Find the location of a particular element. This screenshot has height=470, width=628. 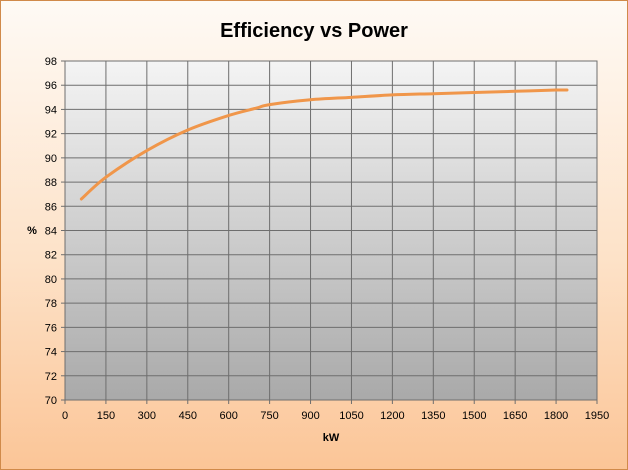

y-tick-label: 88 is located at coordinates (51, 183).